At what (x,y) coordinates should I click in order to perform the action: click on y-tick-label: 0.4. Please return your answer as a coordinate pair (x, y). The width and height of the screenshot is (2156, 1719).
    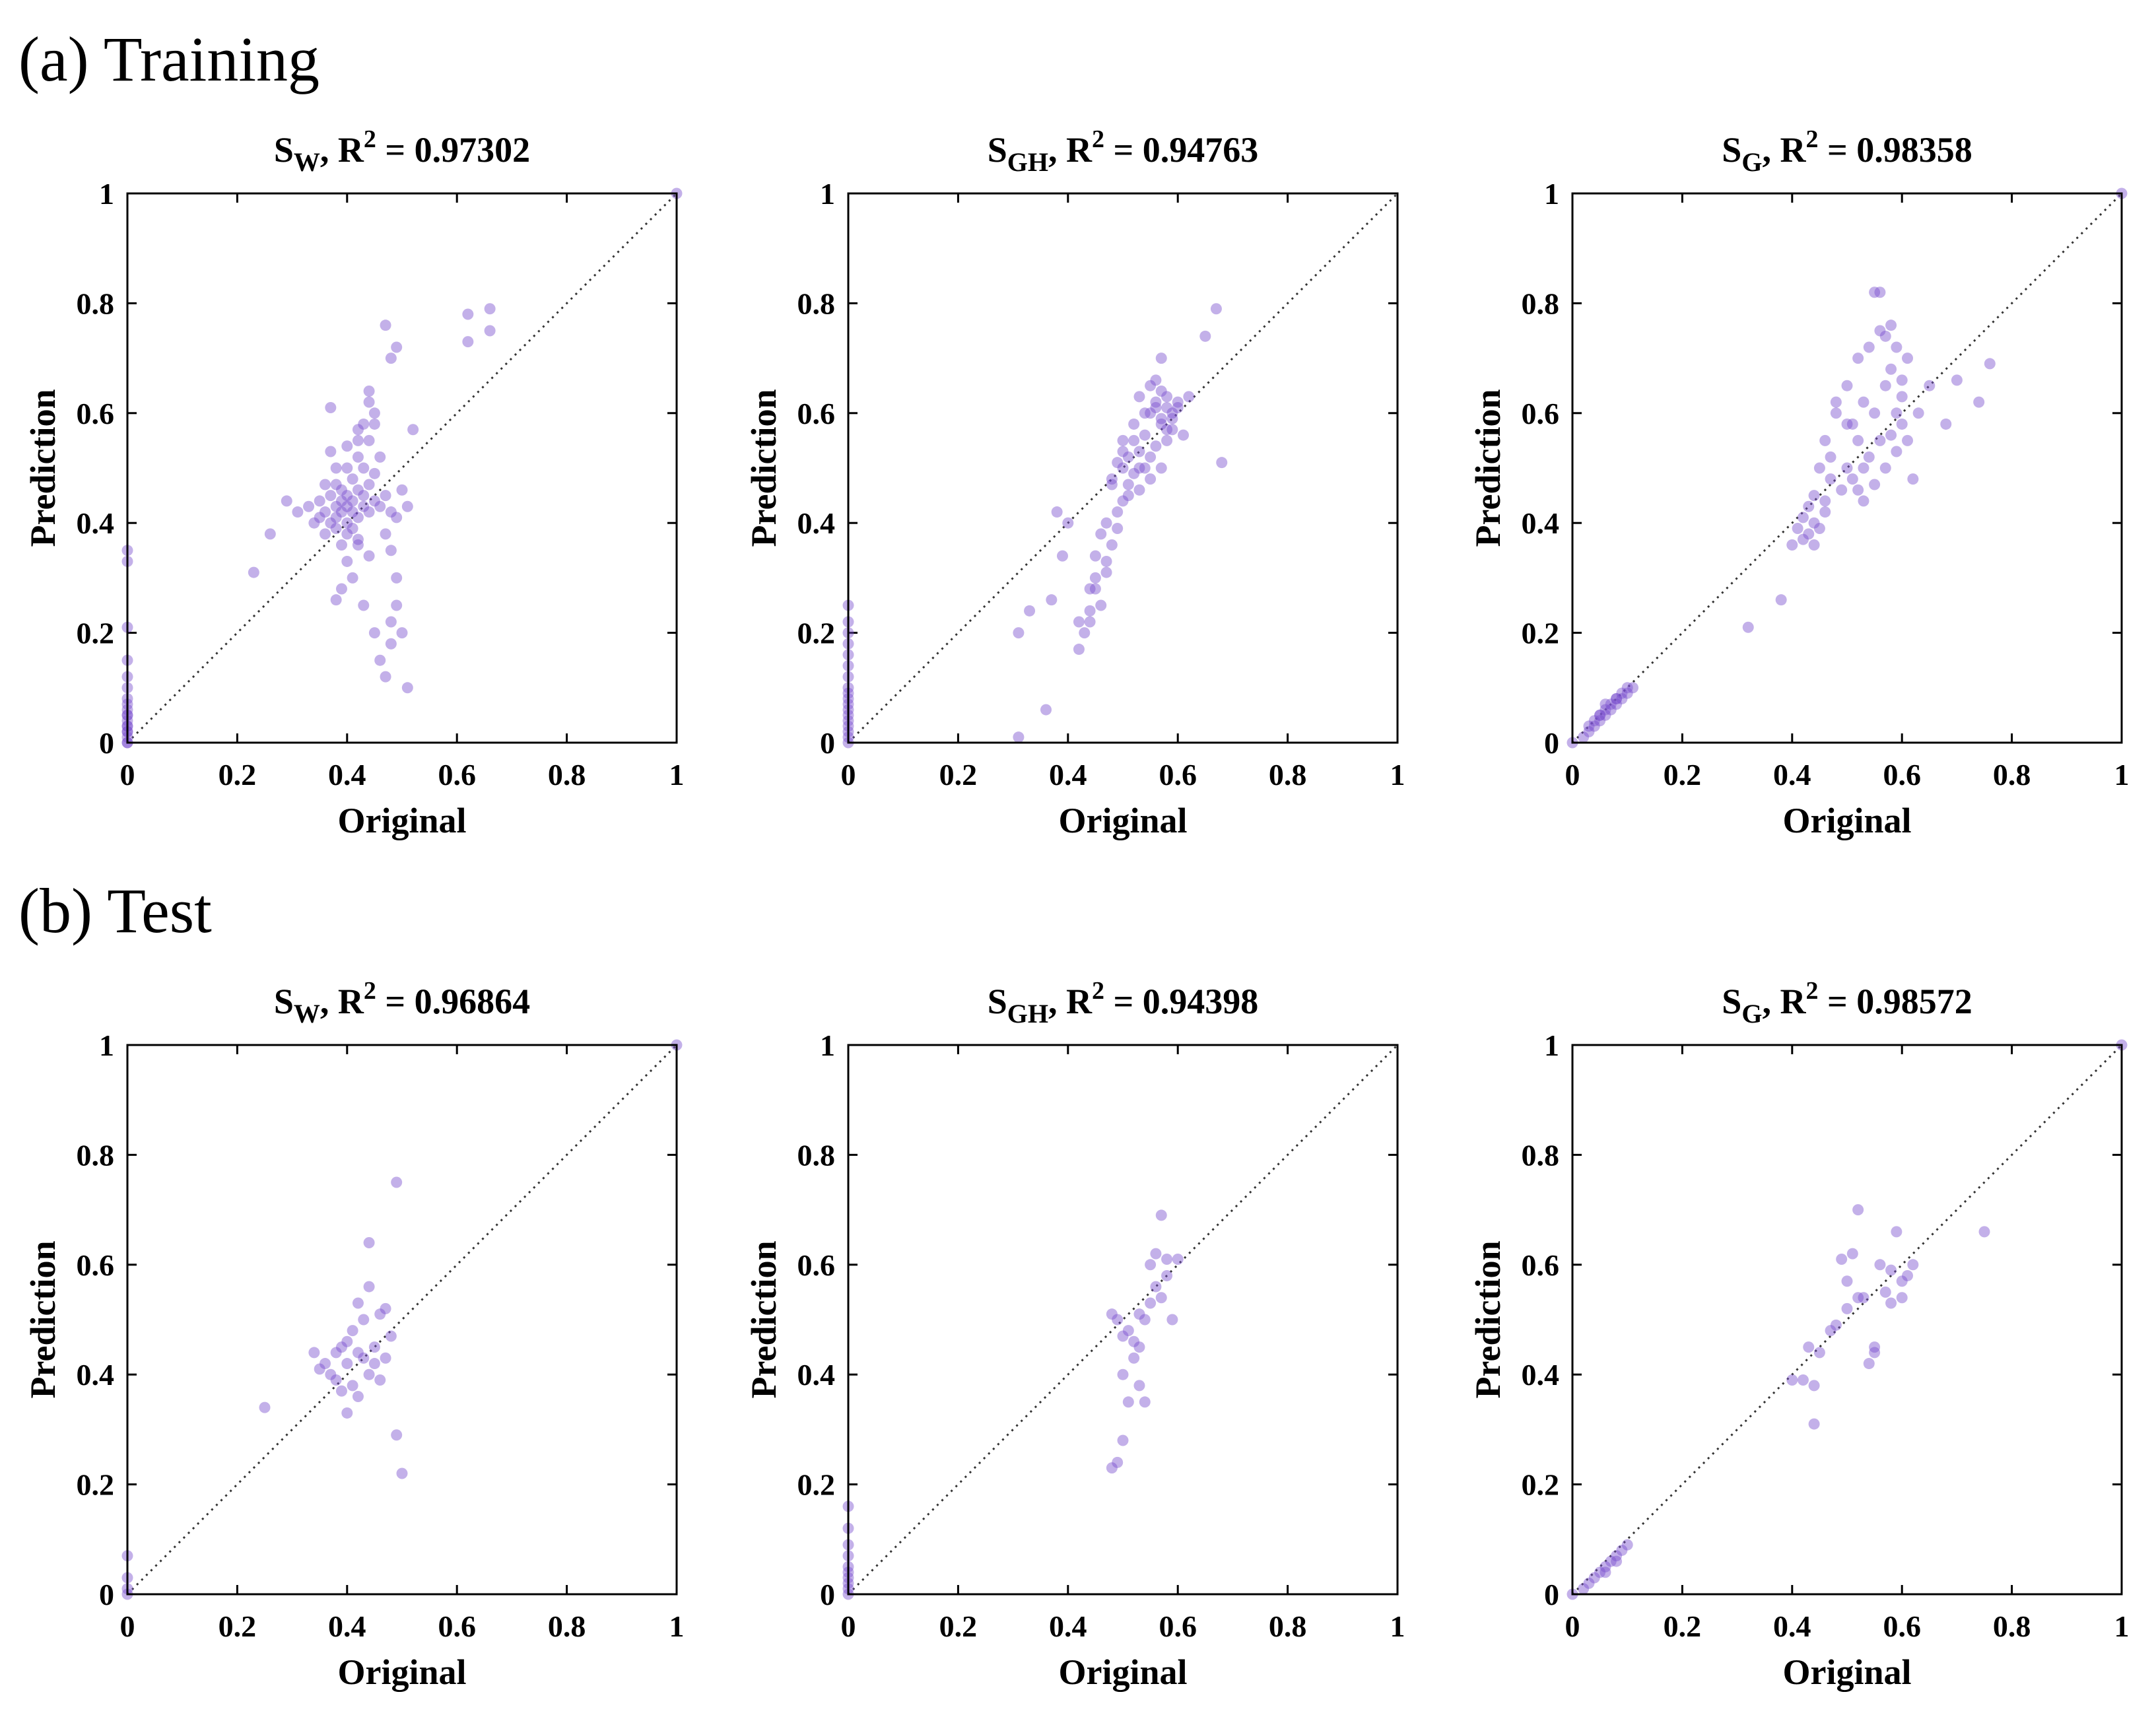
    Looking at the image, I should click on (816, 1375).